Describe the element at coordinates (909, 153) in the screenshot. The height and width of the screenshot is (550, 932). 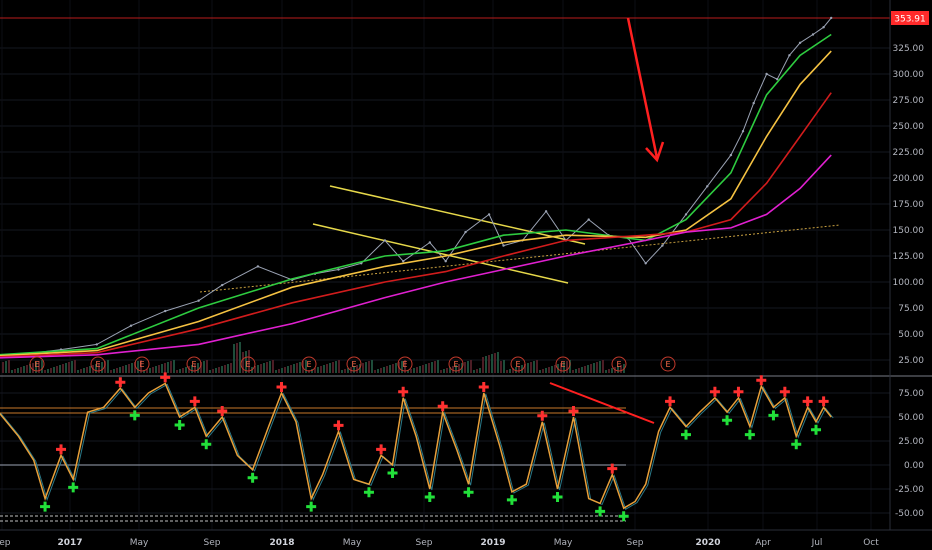
I see `price-tick-label: 225.00` at that location.